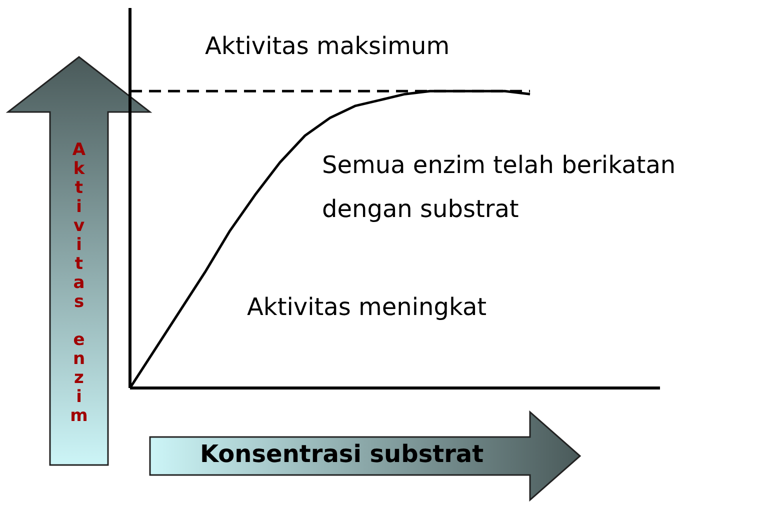 Image resolution: width=759 pixels, height=506 pixels. What do you see at coordinates (367, 307) in the screenshot?
I see `annotation: Aktivitas meningkat` at bounding box center [367, 307].